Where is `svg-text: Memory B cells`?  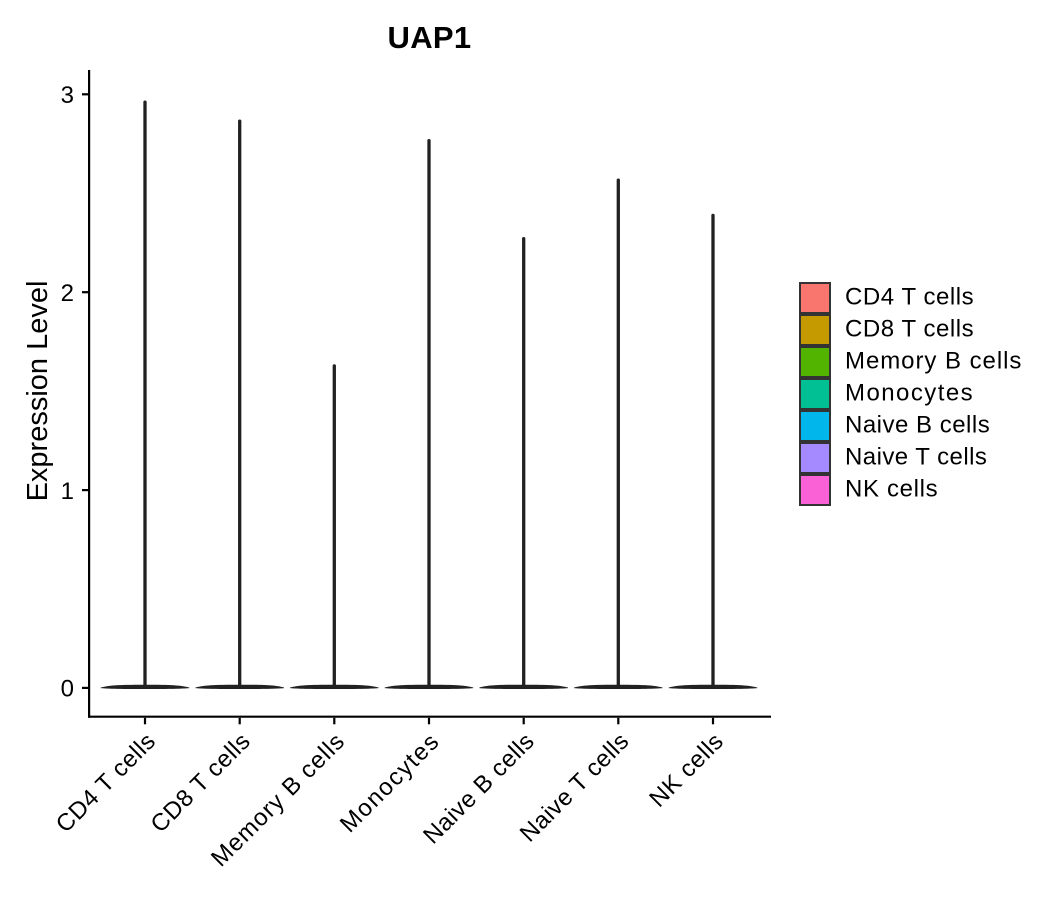 svg-text: Memory B cells is located at coordinates (933, 361).